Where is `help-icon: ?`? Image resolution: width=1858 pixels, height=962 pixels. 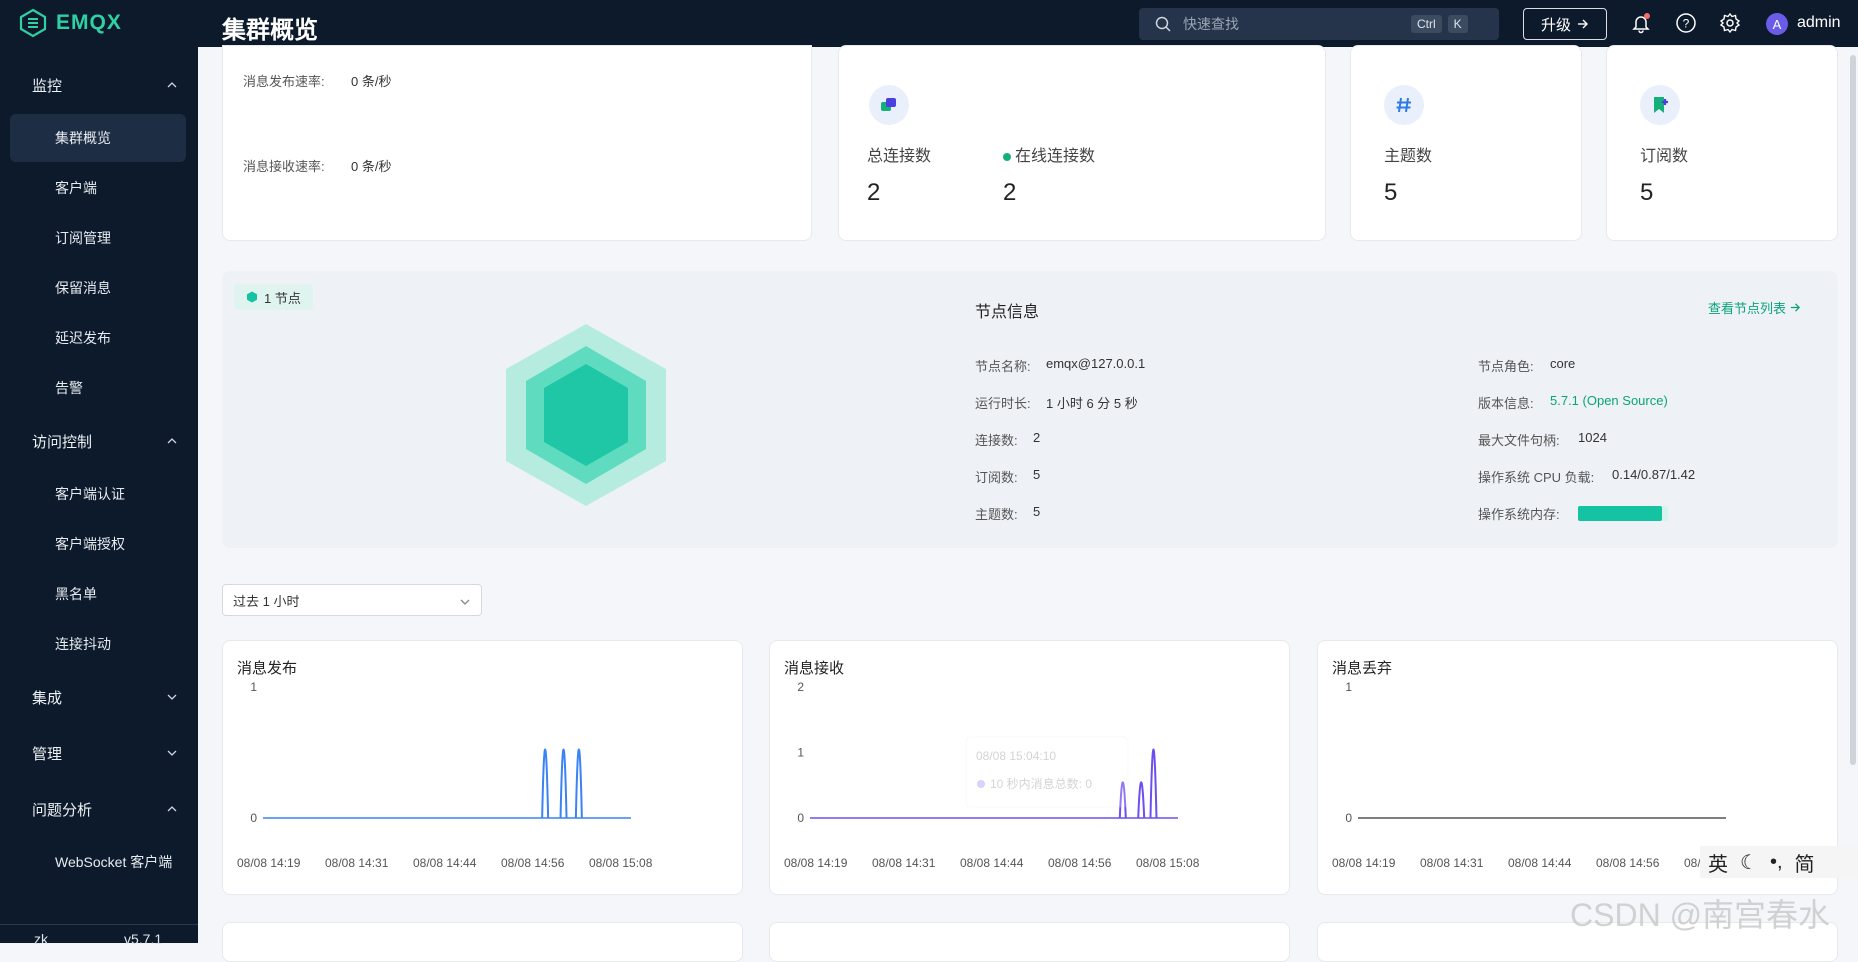
help-icon: ? is located at coordinates (1686, 23).